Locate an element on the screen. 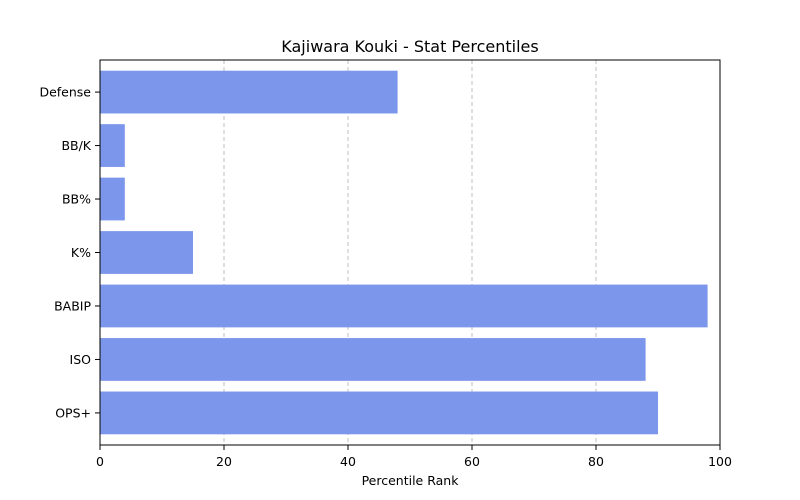  bar-iso is located at coordinates (373, 359).